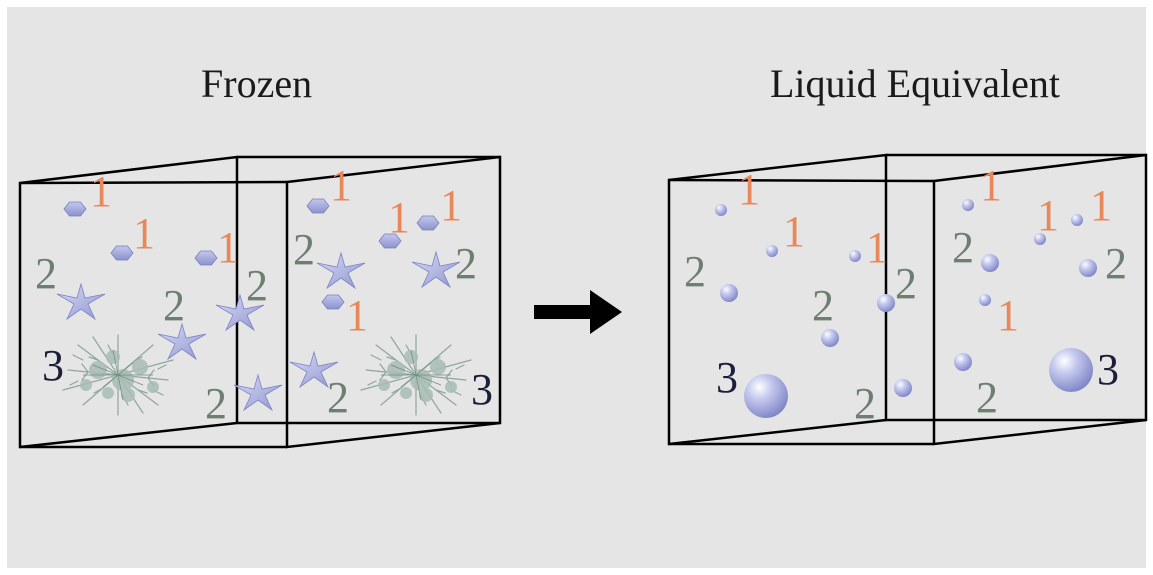 This screenshot has width=1153, height=575. I want to click on title-frozen: Frozen, so click(257, 83).